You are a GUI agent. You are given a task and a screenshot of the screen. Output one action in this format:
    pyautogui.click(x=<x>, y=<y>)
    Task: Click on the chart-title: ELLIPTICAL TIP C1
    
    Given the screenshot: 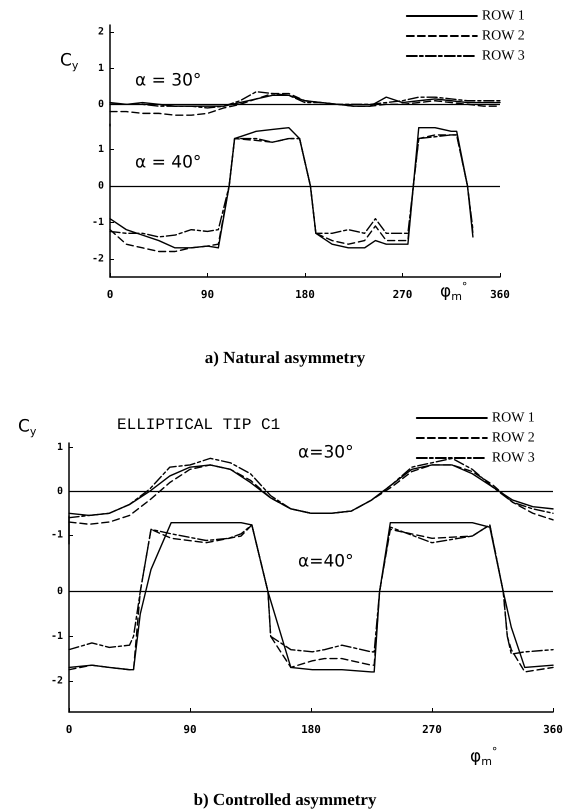 What is the action you would take?
    pyautogui.click(x=198, y=425)
    